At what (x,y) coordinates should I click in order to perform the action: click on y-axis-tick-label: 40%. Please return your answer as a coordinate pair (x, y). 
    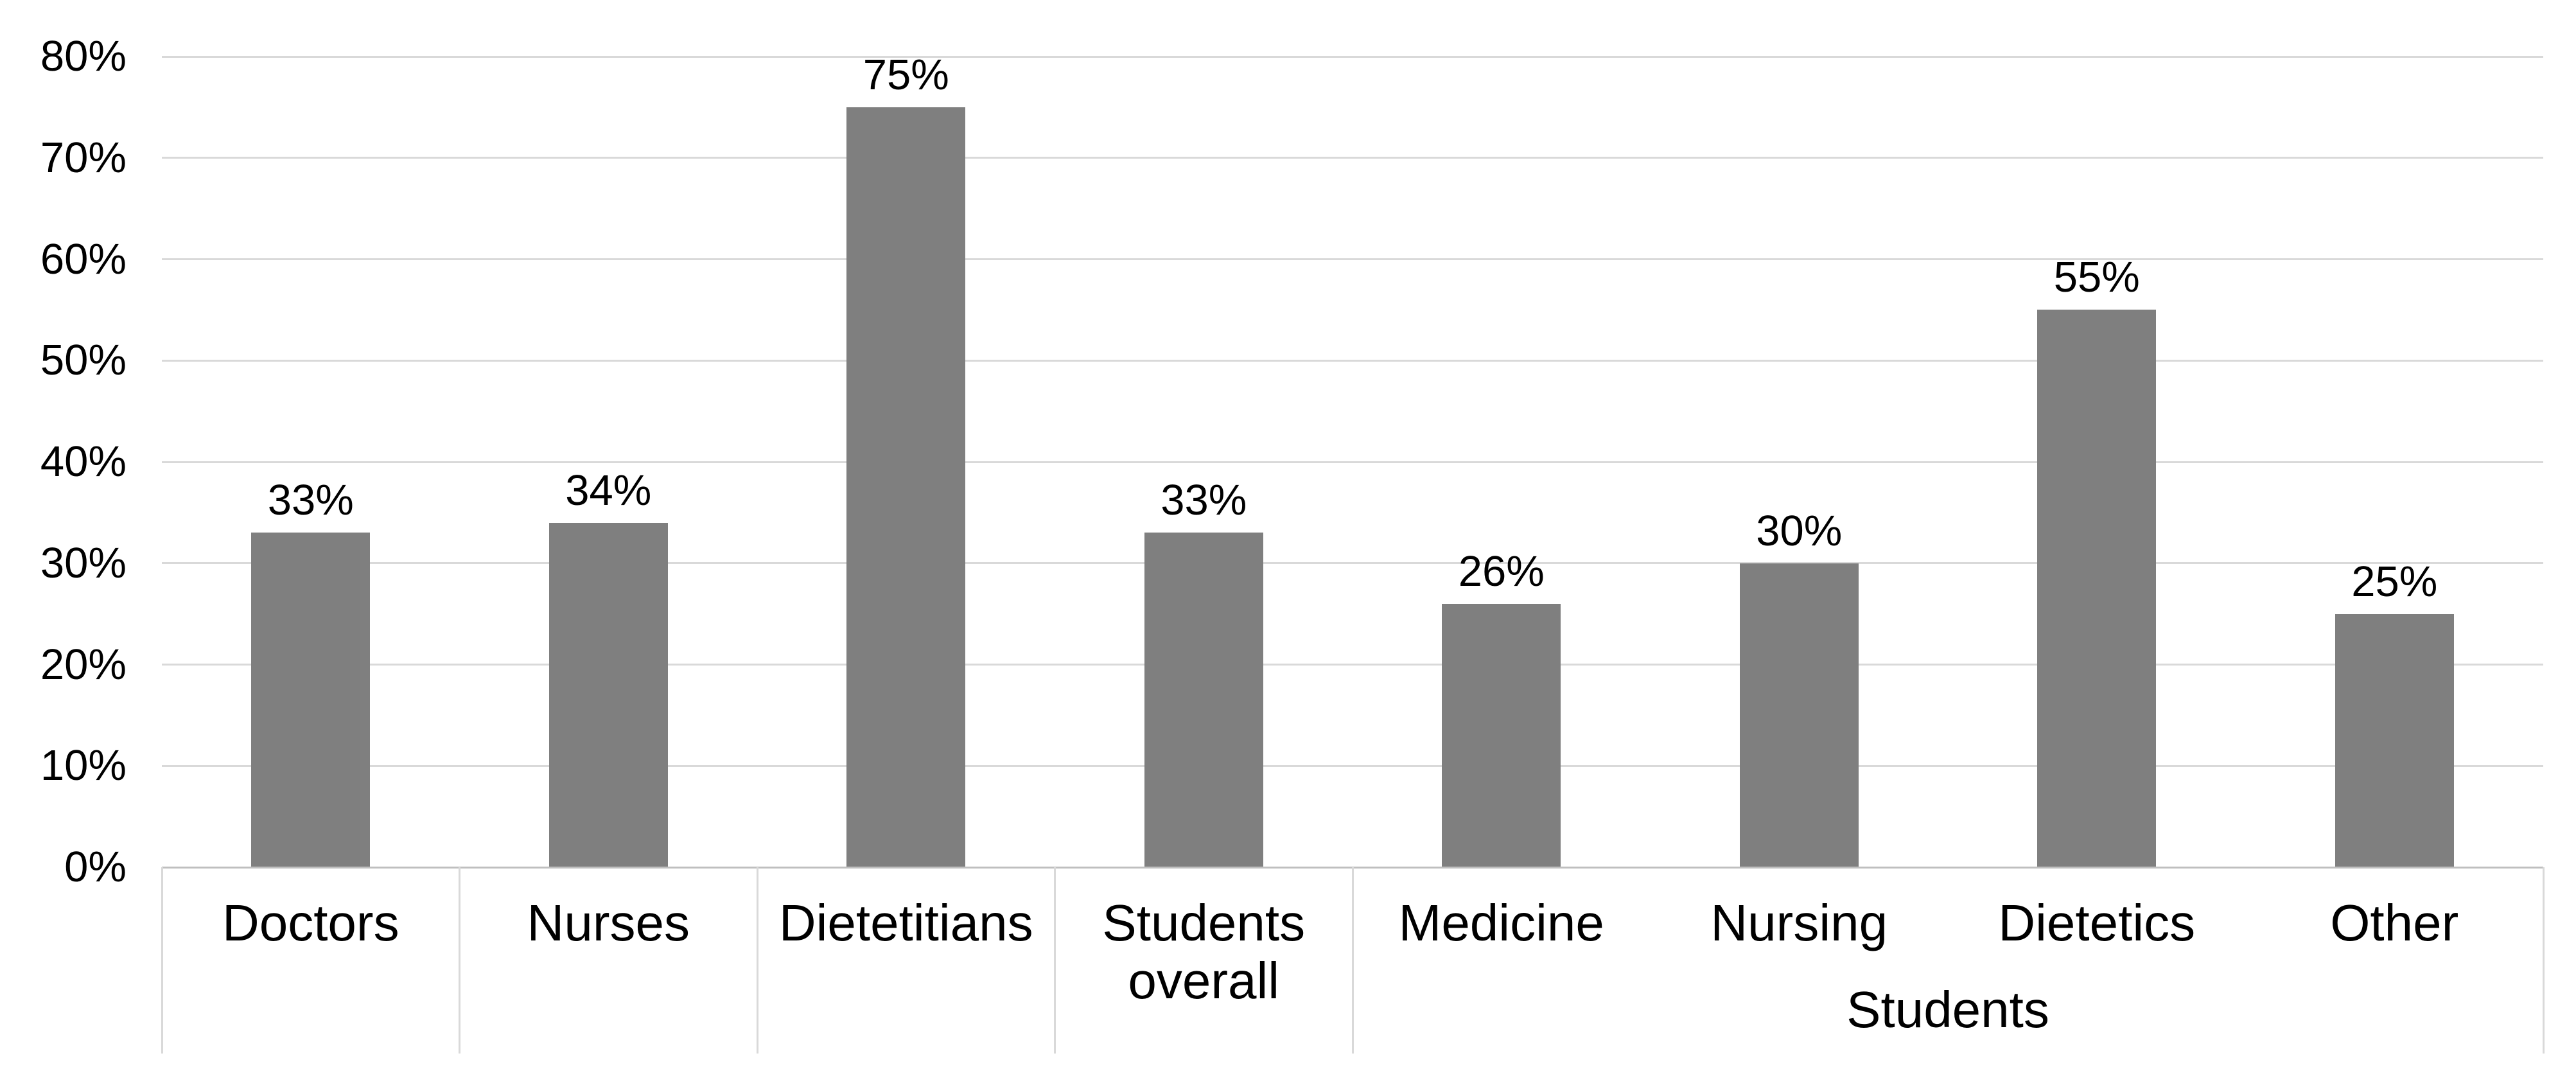
    Looking at the image, I should click on (83, 461).